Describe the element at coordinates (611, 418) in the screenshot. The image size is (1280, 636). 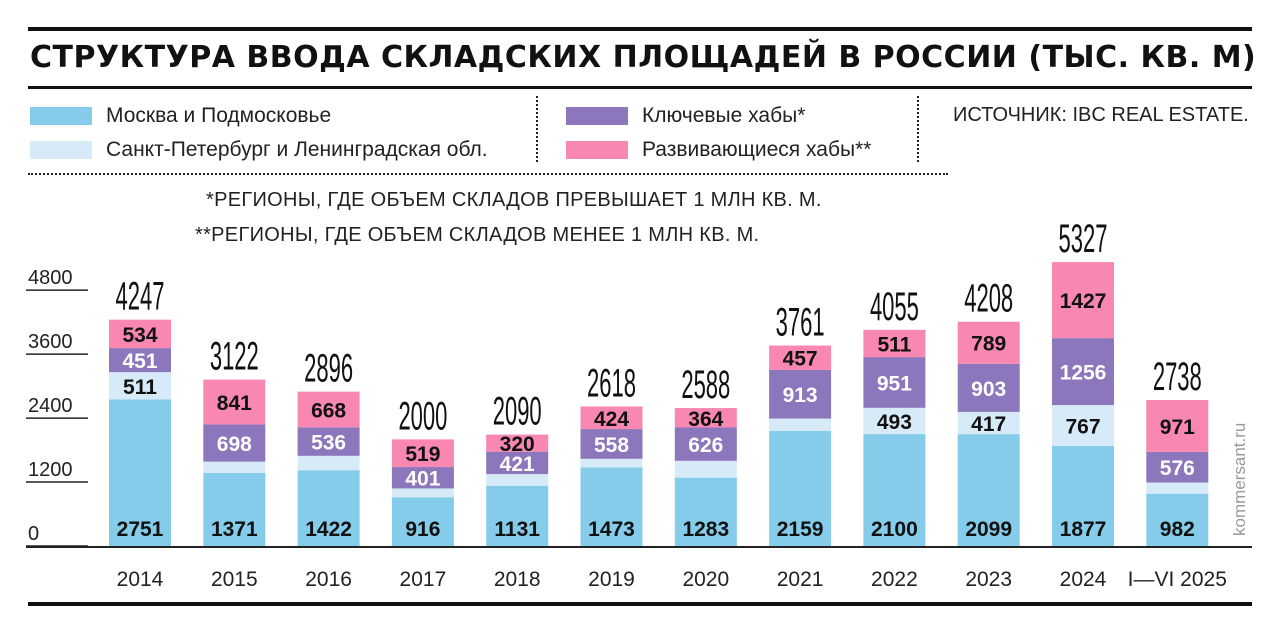
I see `bar-developing_hubs-2019` at that location.